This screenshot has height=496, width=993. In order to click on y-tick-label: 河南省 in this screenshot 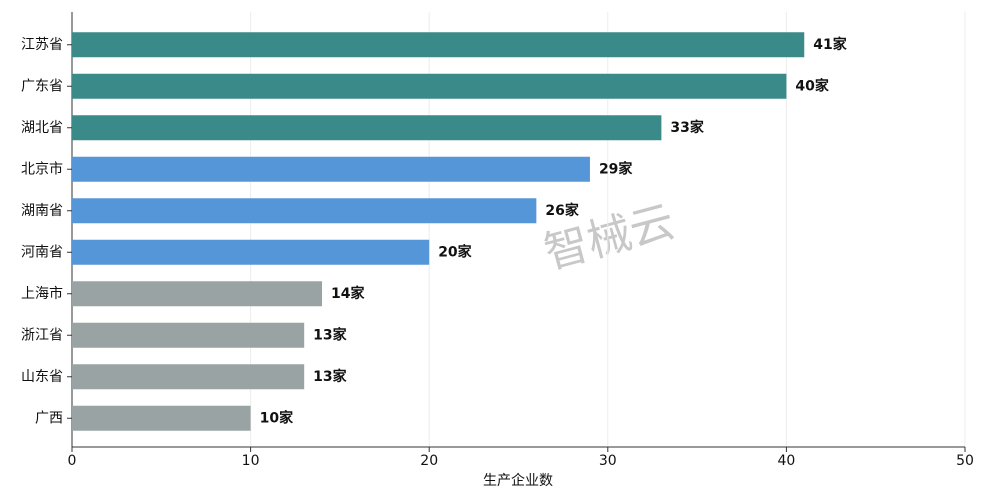, I will do `click(42, 252)`.